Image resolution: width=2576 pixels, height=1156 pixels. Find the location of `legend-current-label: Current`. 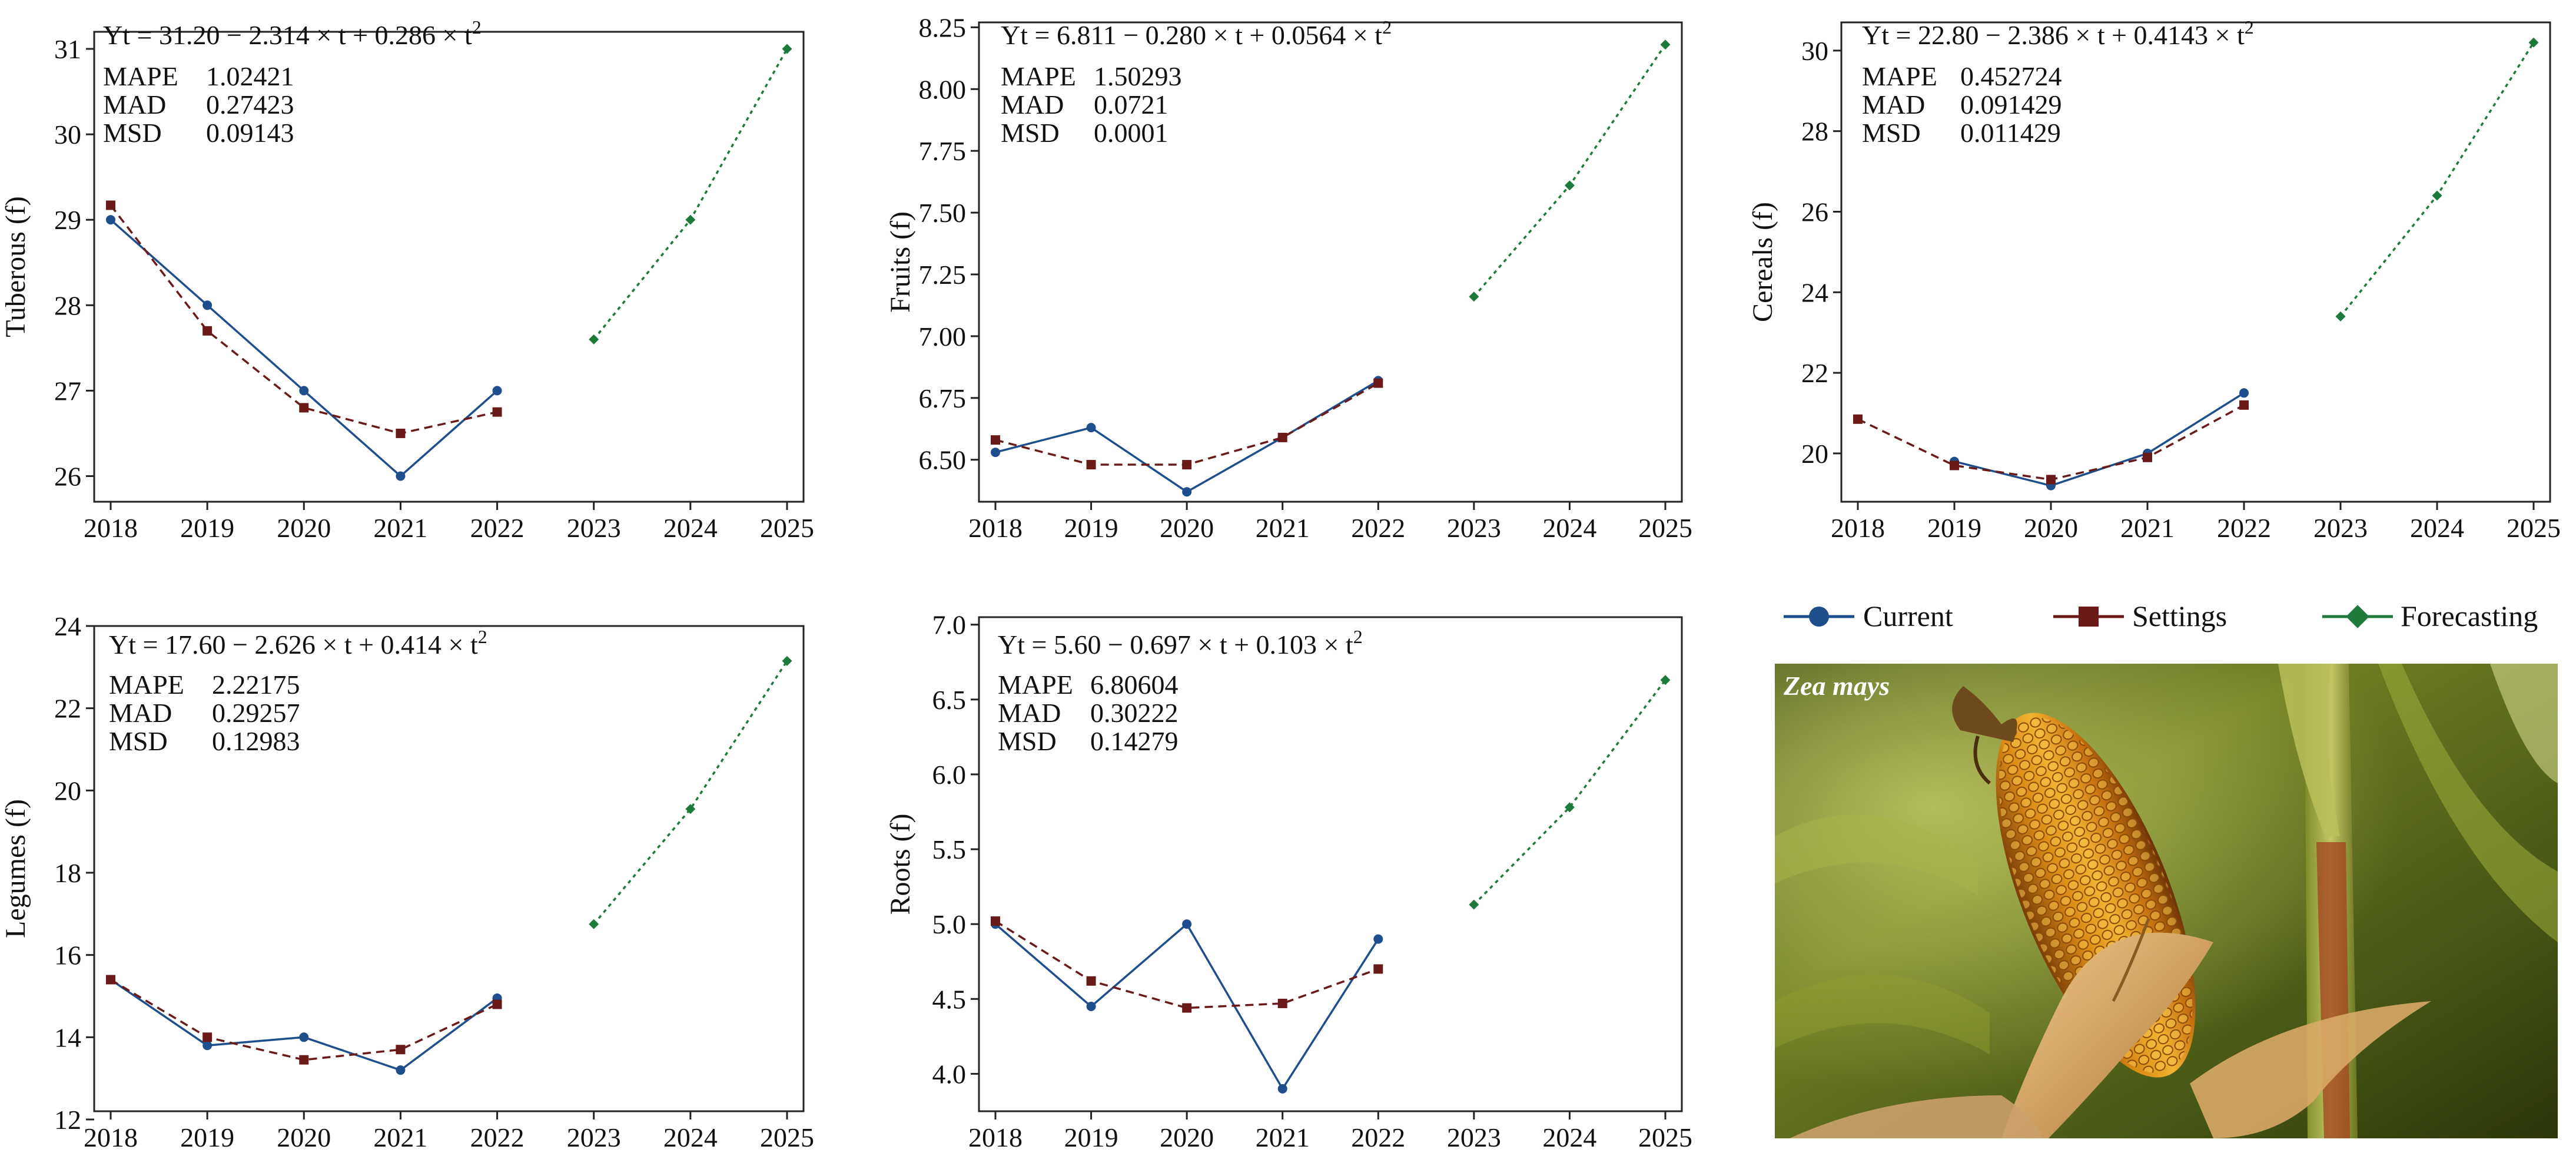

legend-current-label: Current is located at coordinates (1908, 615).